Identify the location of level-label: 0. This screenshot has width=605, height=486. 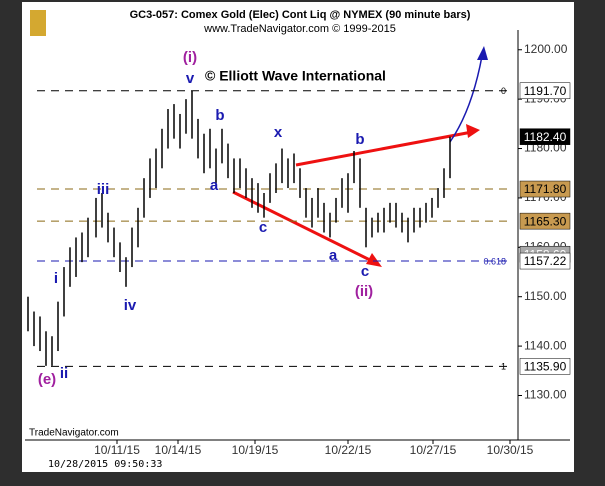
(503, 91).